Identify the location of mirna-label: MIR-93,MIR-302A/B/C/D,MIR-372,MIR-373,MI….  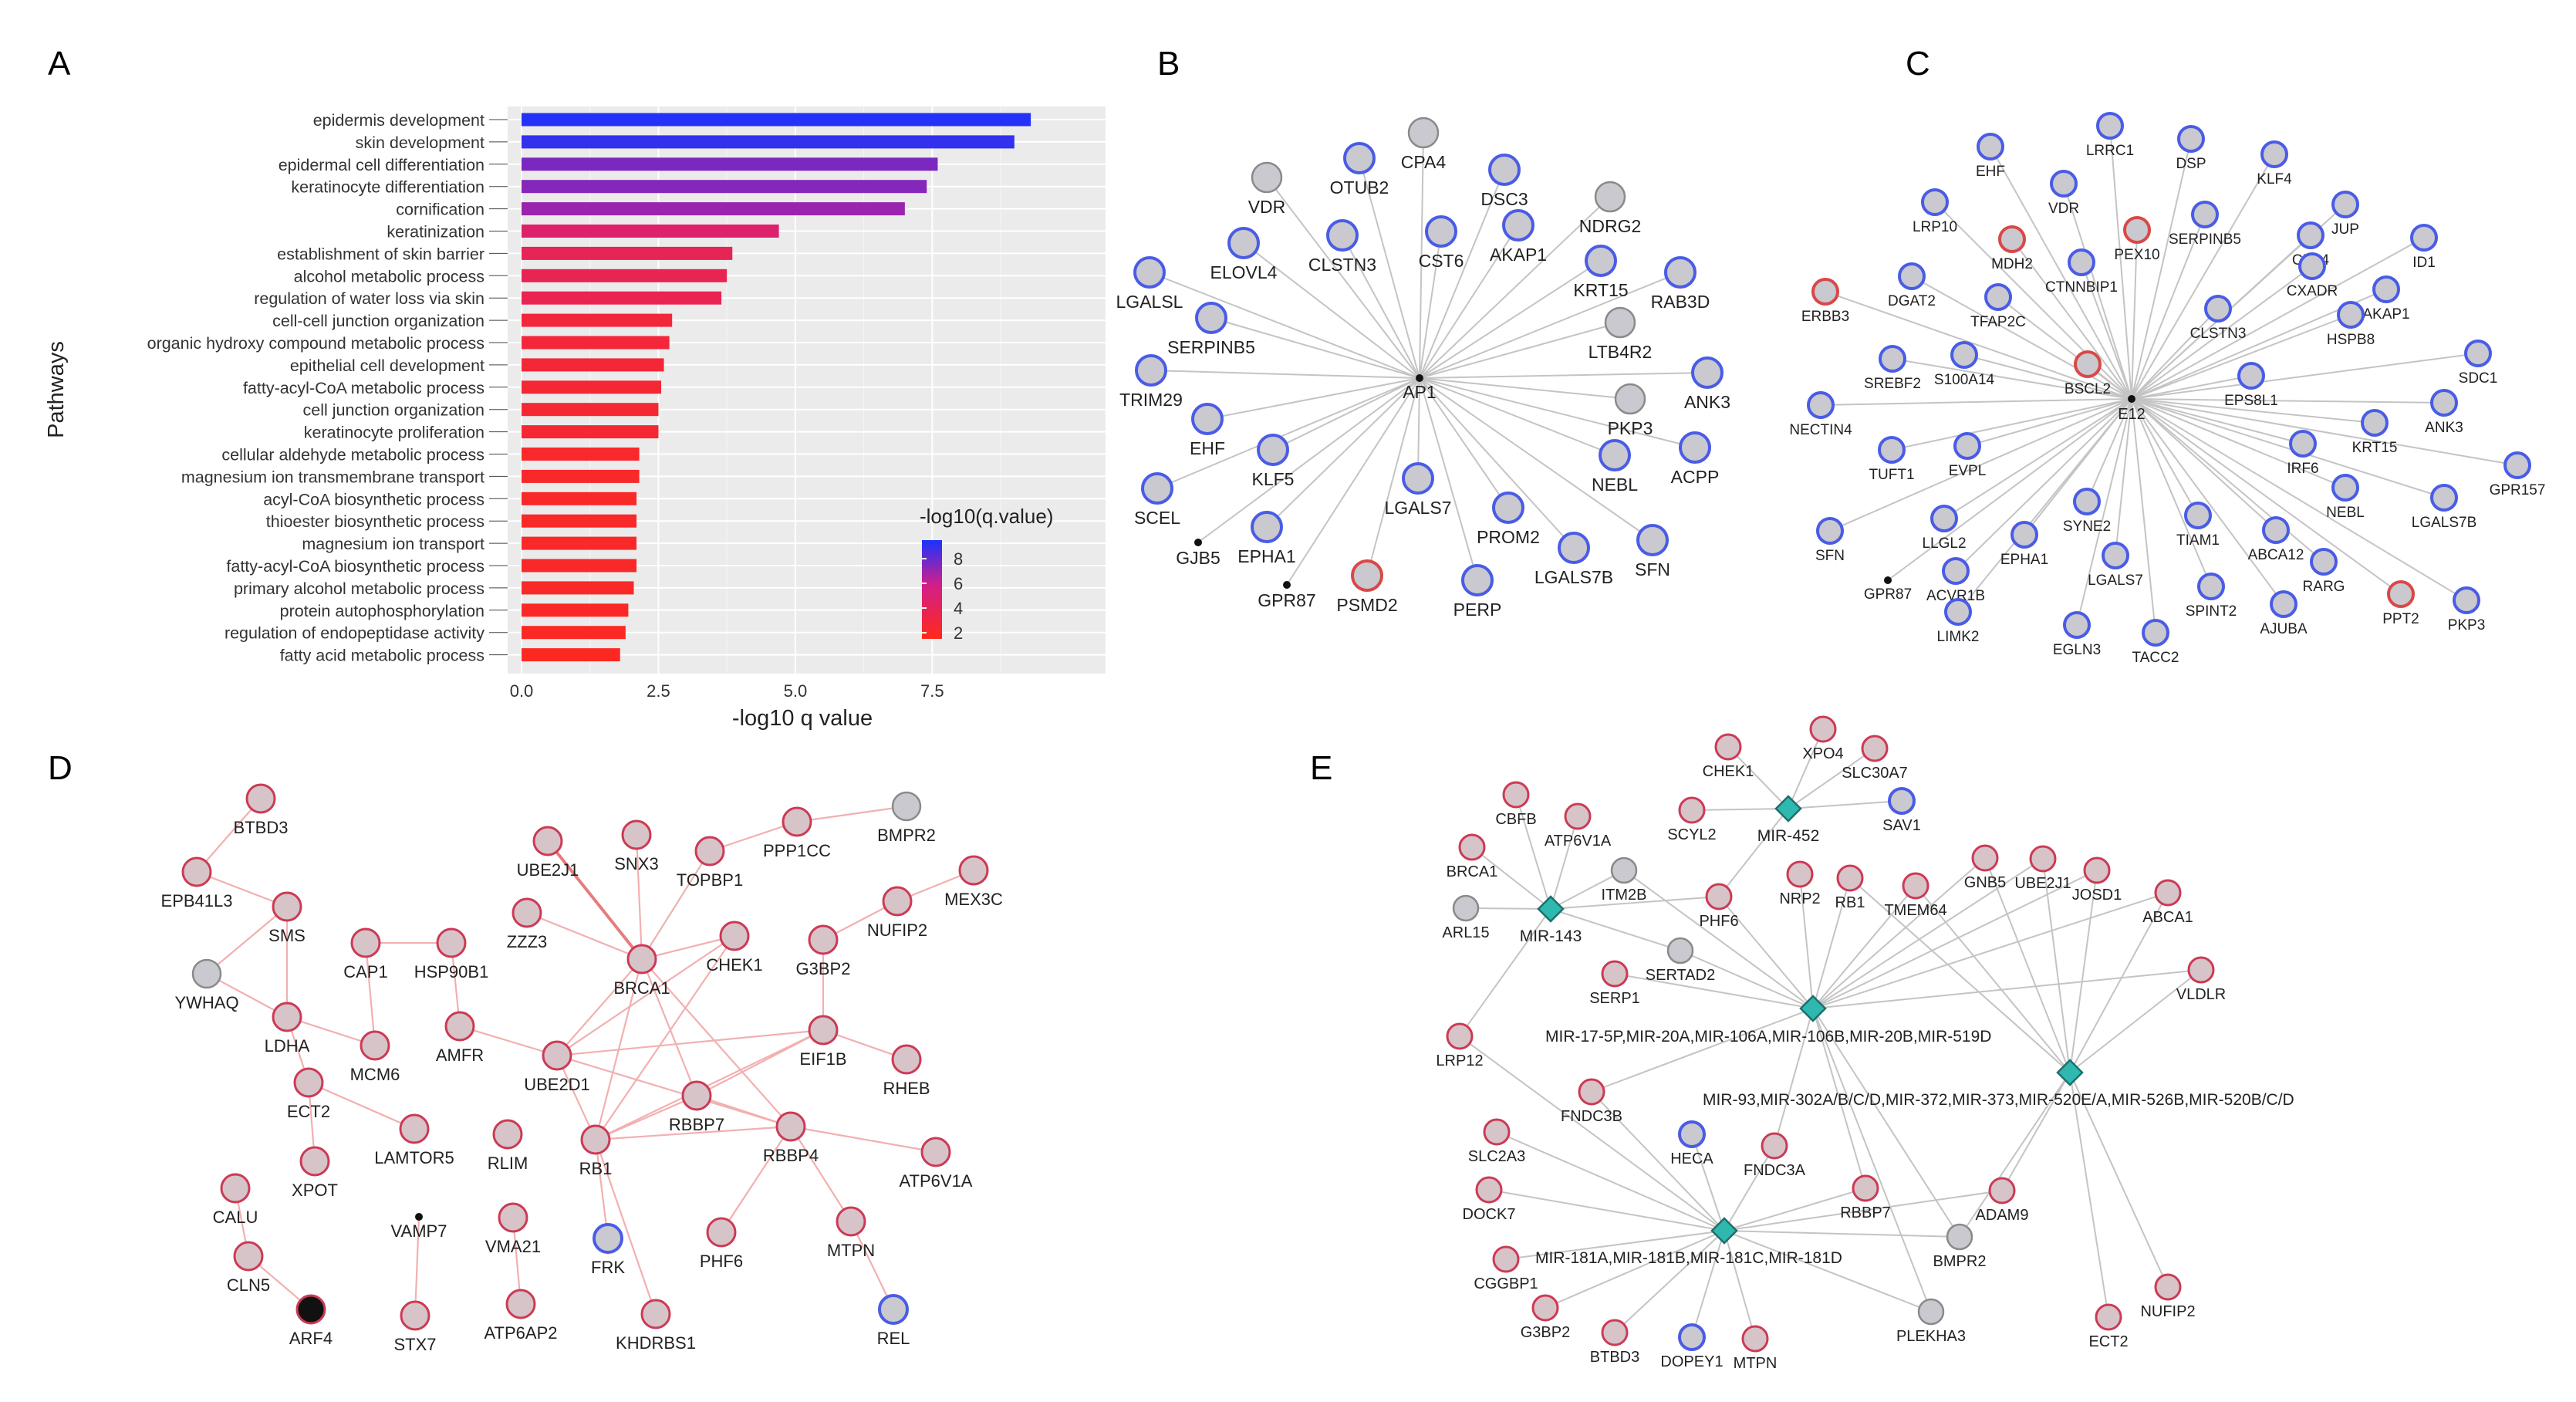
(1999, 1100).